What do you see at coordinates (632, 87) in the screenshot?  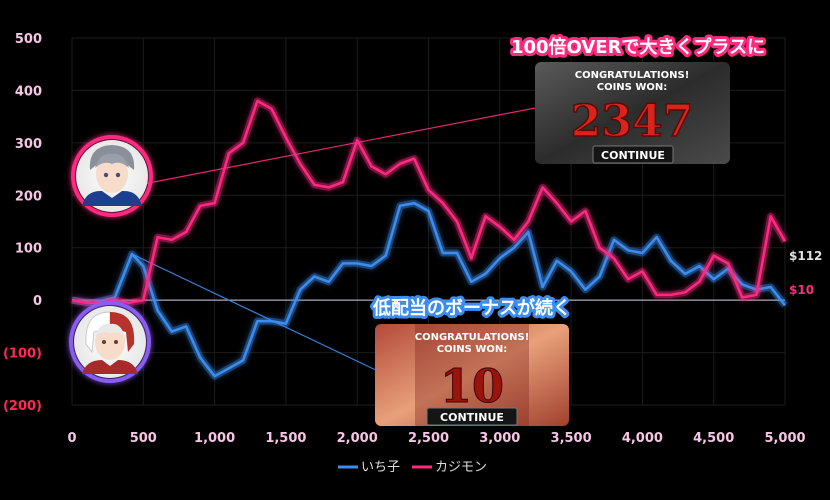 I see `big-win-line2: COINS WON:` at bounding box center [632, 87].